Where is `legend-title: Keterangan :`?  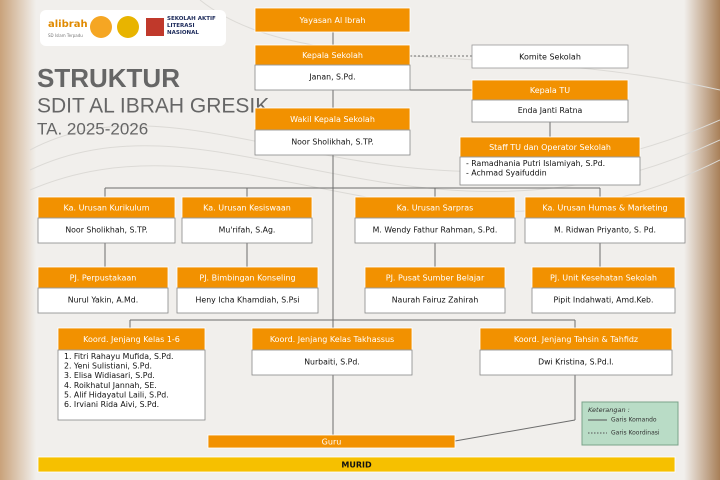
legend-title: Keterangan : is located at coordinates (609, 410).